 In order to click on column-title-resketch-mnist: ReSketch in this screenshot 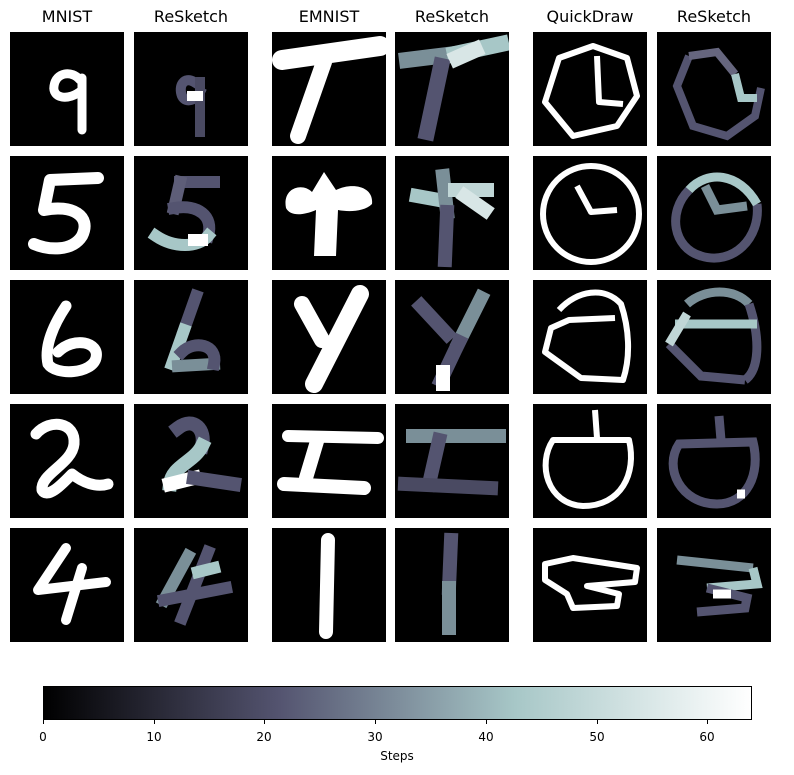, I will do `click(191, 16)`.